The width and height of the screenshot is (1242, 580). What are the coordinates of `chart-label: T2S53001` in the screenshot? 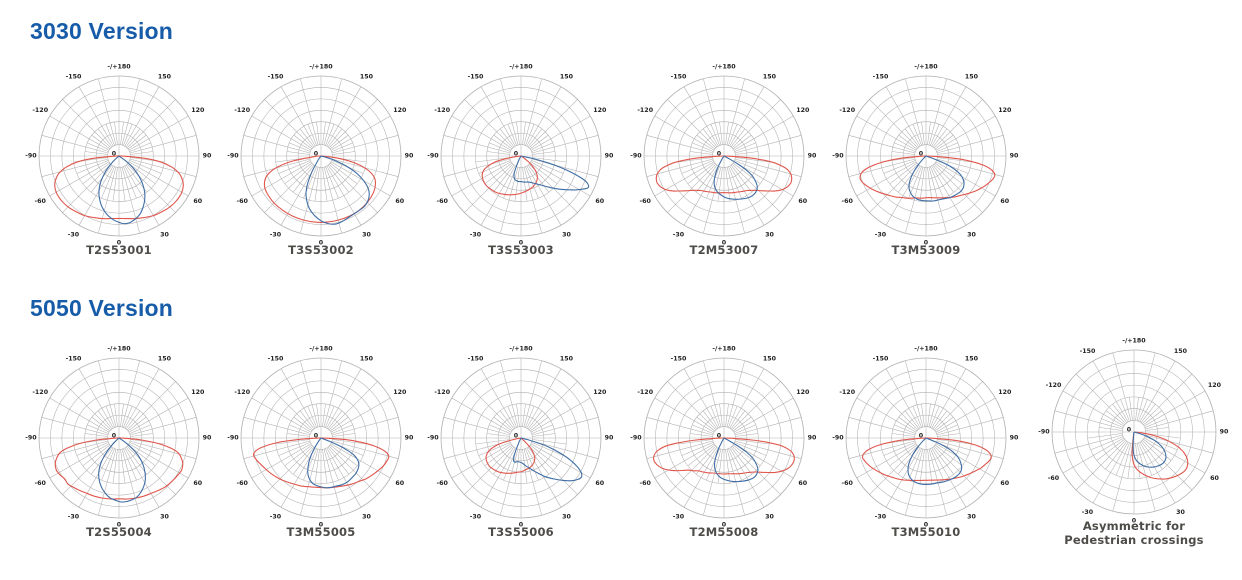 It's located at (119, 250).